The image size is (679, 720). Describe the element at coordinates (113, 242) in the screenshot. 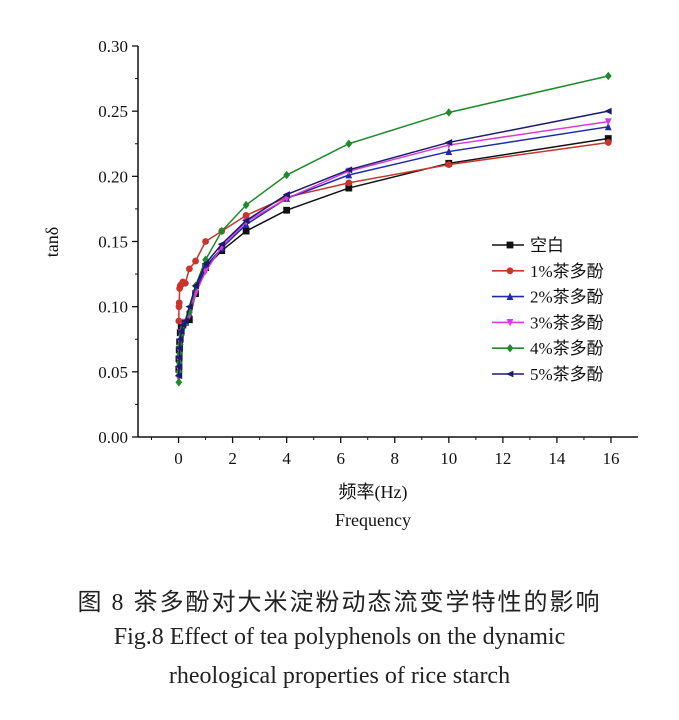

I see `y-tick-label: 0.15` at that location.